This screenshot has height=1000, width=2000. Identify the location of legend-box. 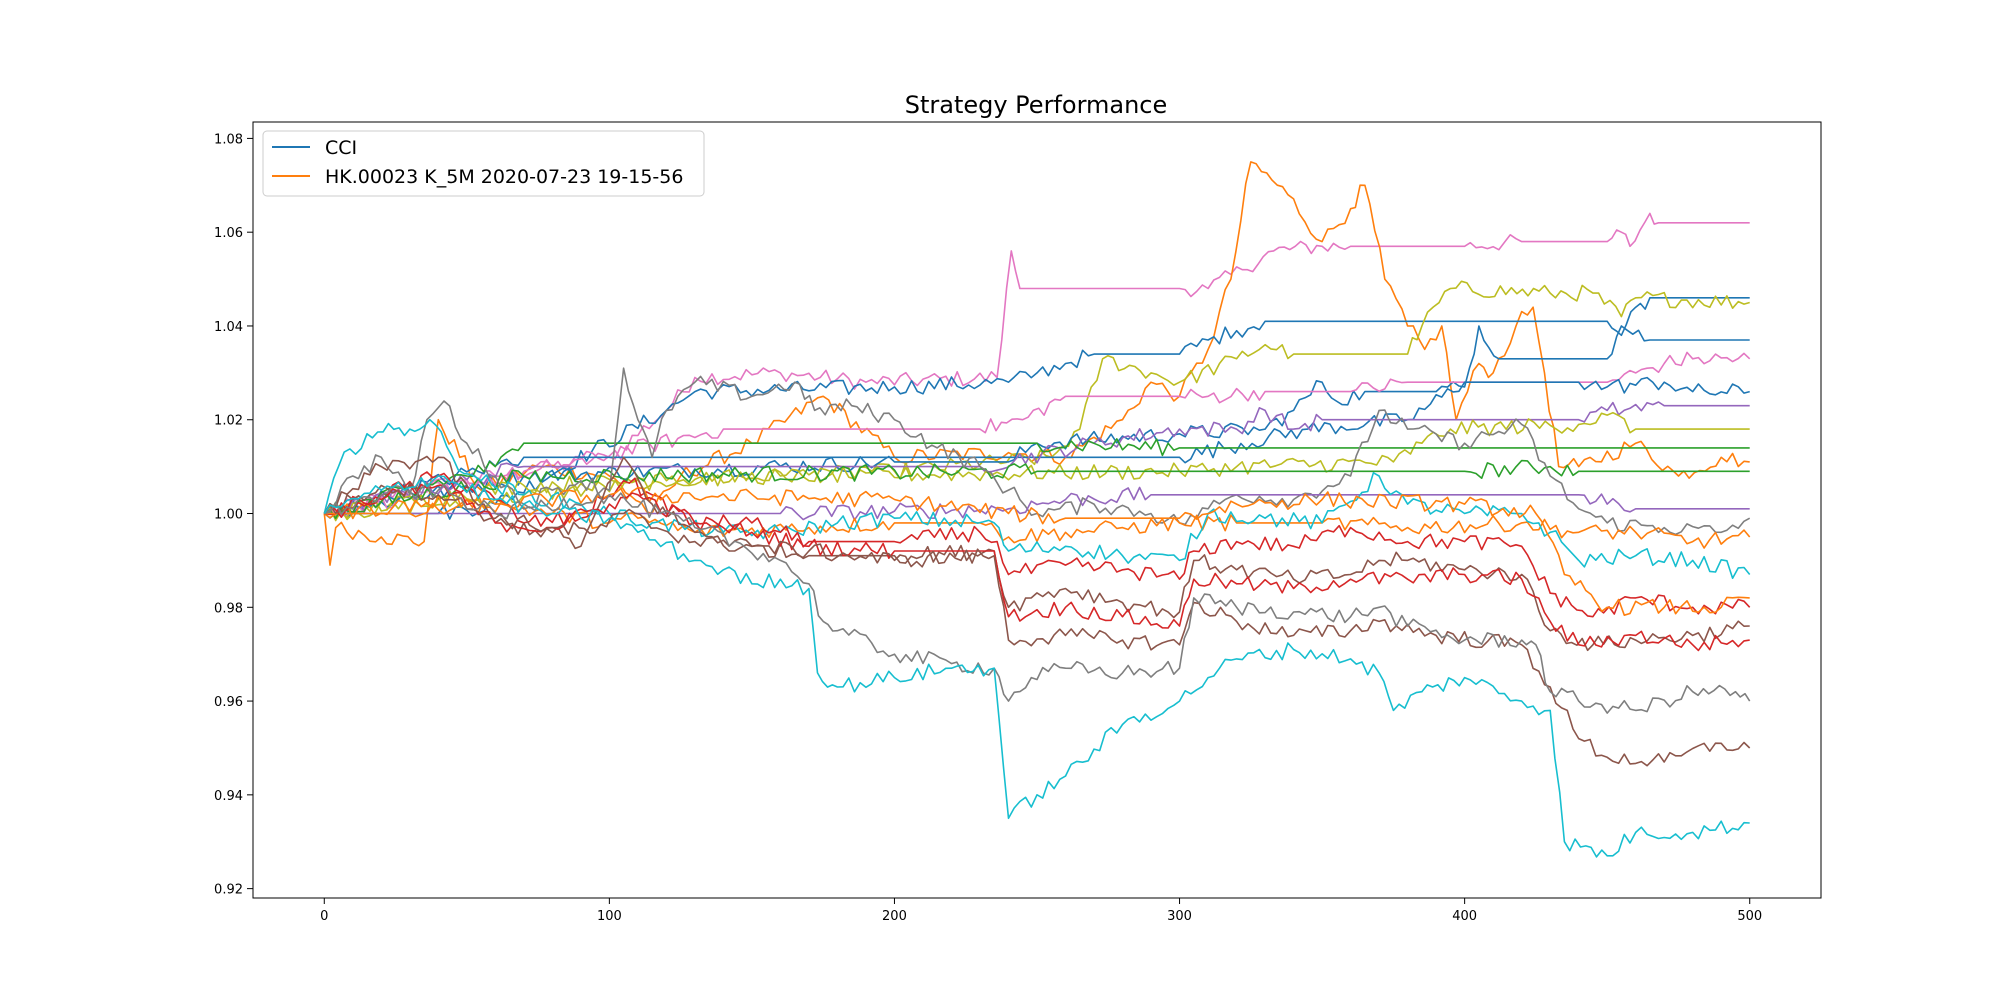
(483, 163).